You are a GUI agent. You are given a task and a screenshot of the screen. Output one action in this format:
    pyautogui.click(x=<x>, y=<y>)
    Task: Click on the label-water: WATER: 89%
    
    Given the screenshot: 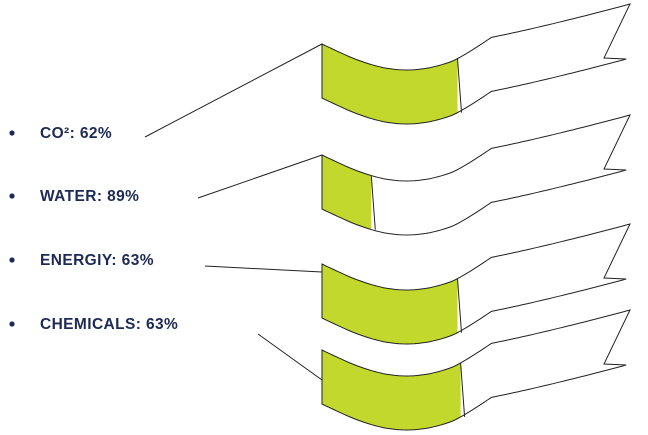 What is the action you would take?
    pyautogui.click(x=89, y=196)
    